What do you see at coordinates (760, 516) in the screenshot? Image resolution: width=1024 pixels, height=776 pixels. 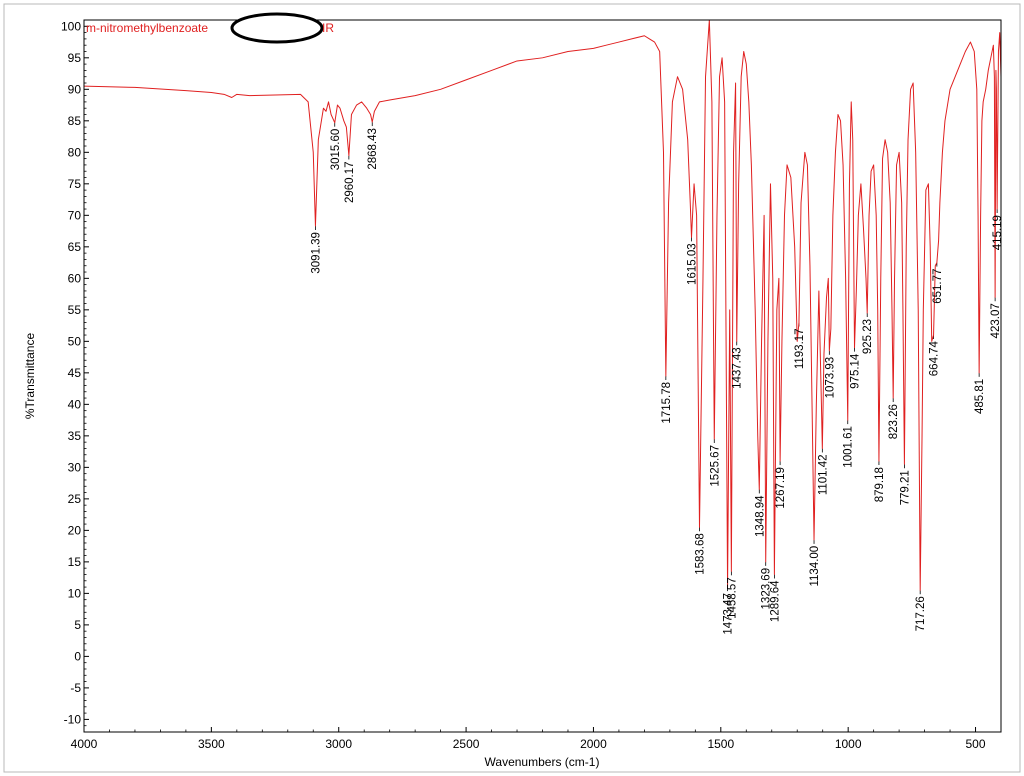 I see `peak-label: 1348.94` at bounding box center [760, 516].